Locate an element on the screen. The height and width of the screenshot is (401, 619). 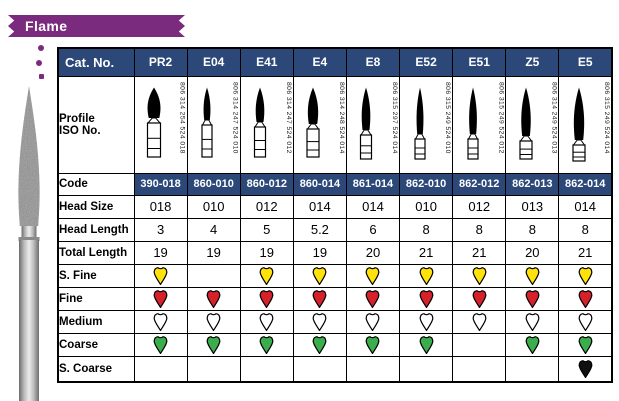
column-header-e5: E5 is located at coordinates (585, 62).